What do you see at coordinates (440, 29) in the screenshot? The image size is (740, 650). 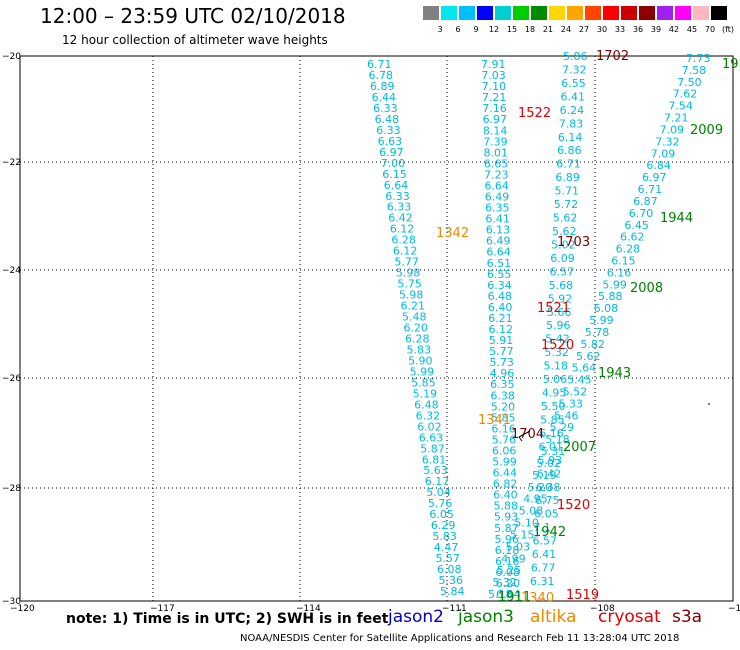 I see `scale-label: 3` at bounding box center [440, 29].